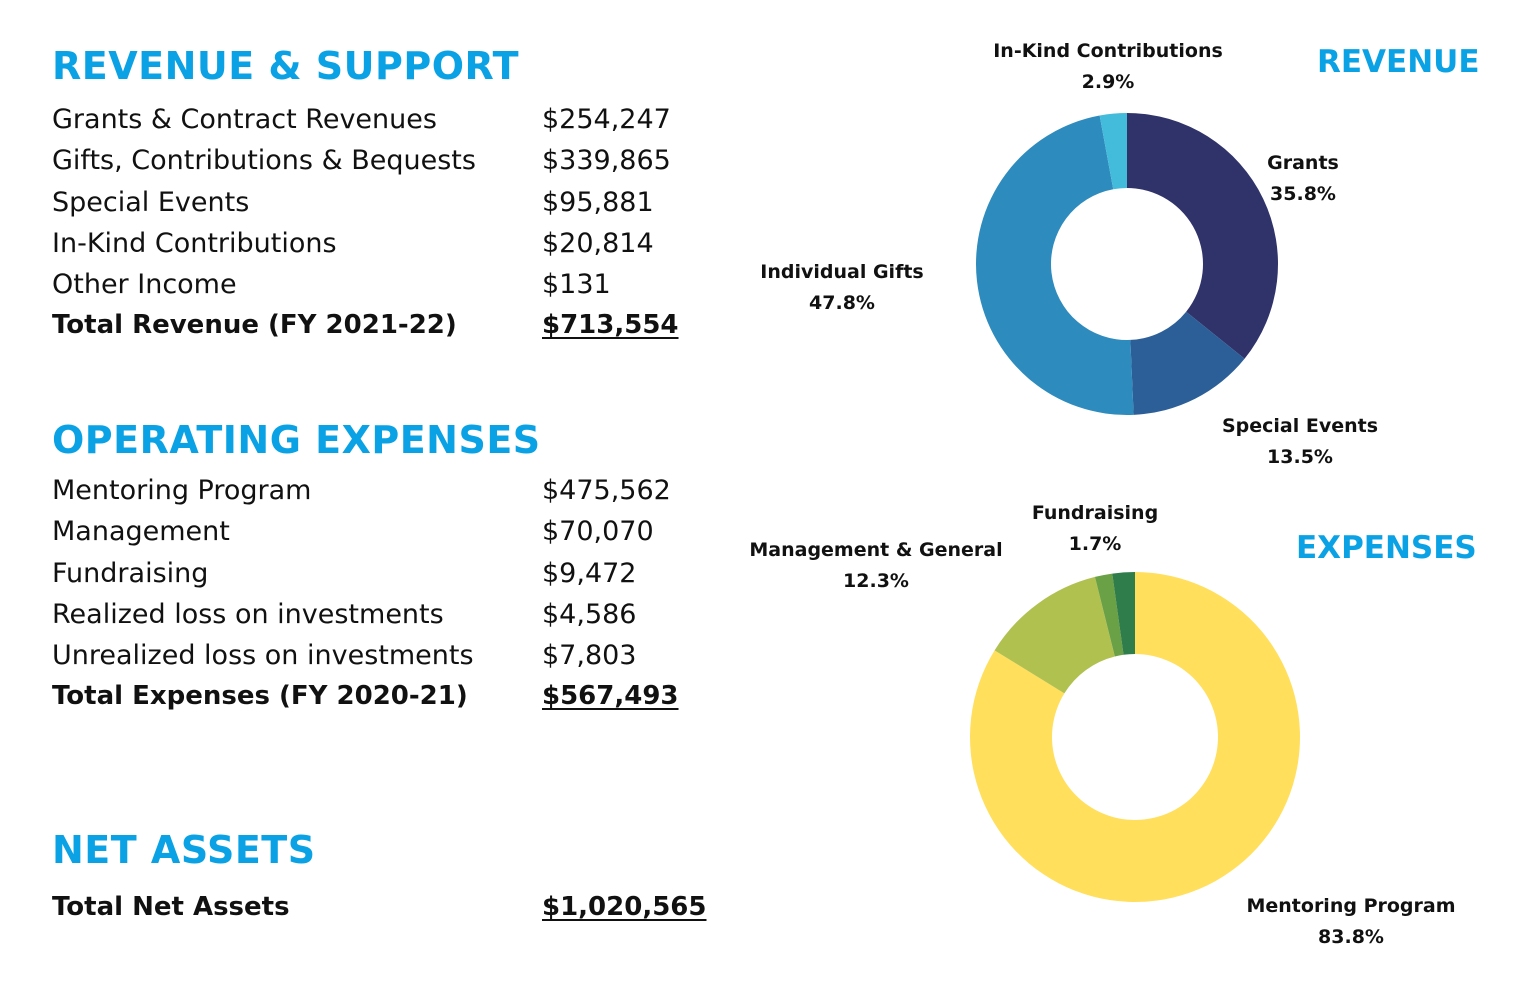 Image resolution: width=1536 pixels, height=994 pixels. Describe the element at coordinates (182, 490) in the screenshot. I see `expense-row-label: Mentoring Program` at that location.